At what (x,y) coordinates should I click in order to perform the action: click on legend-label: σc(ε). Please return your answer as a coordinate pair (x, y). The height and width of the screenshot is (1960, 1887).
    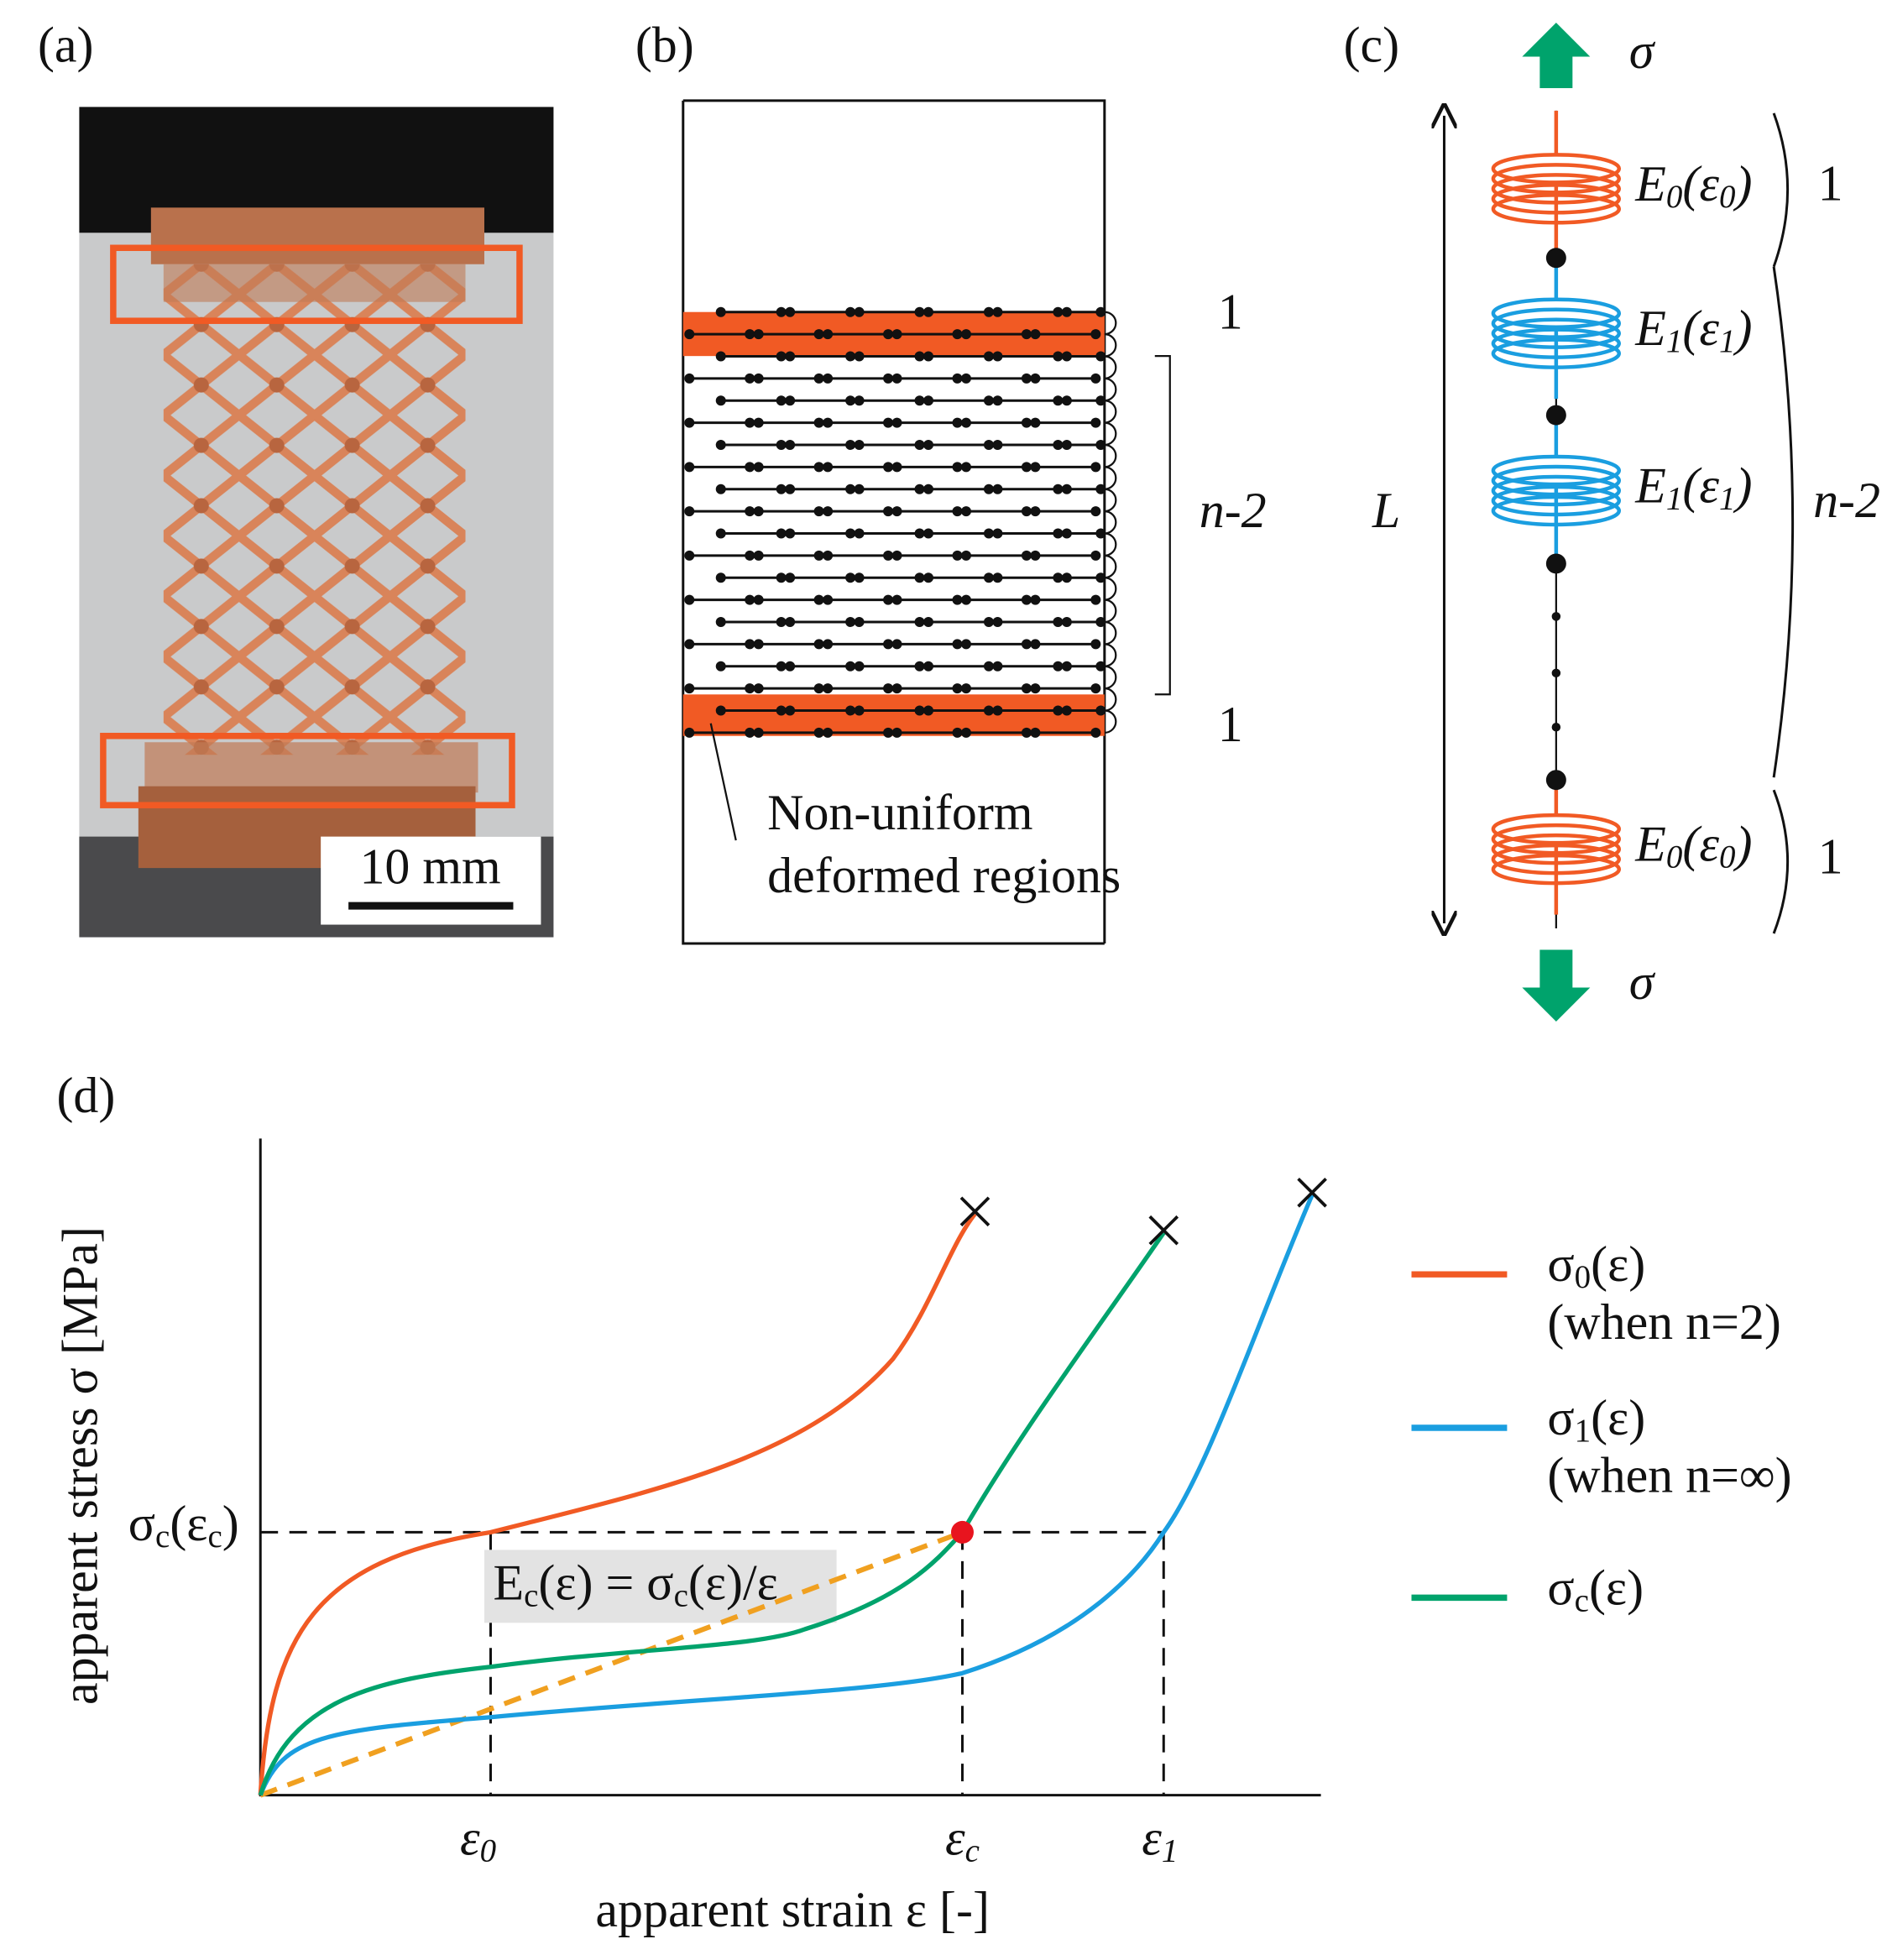
    Looking at the image, I should click on (1595, 1589).